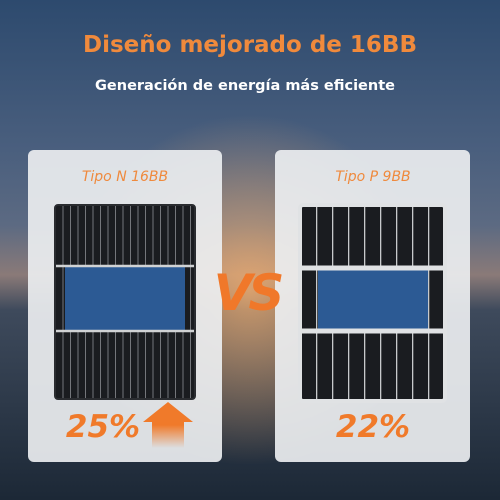 Image resolution: width=500 pixels, height=500 pixels. I want to click on efficiency: 22%, so click(373, 427).